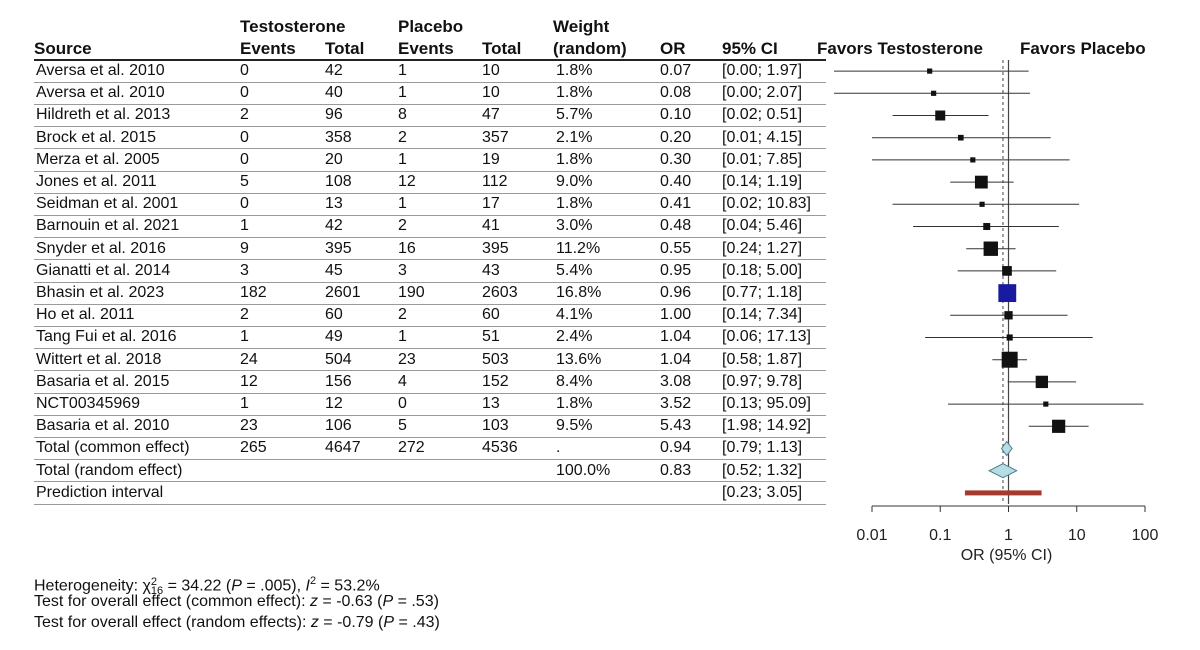 The width and height of the screenshot is (1200, 650). What do you see at coordinates (676, 337) in the screenshot?
I see `cell-or: 1.04` at bounding box center [676, 337].